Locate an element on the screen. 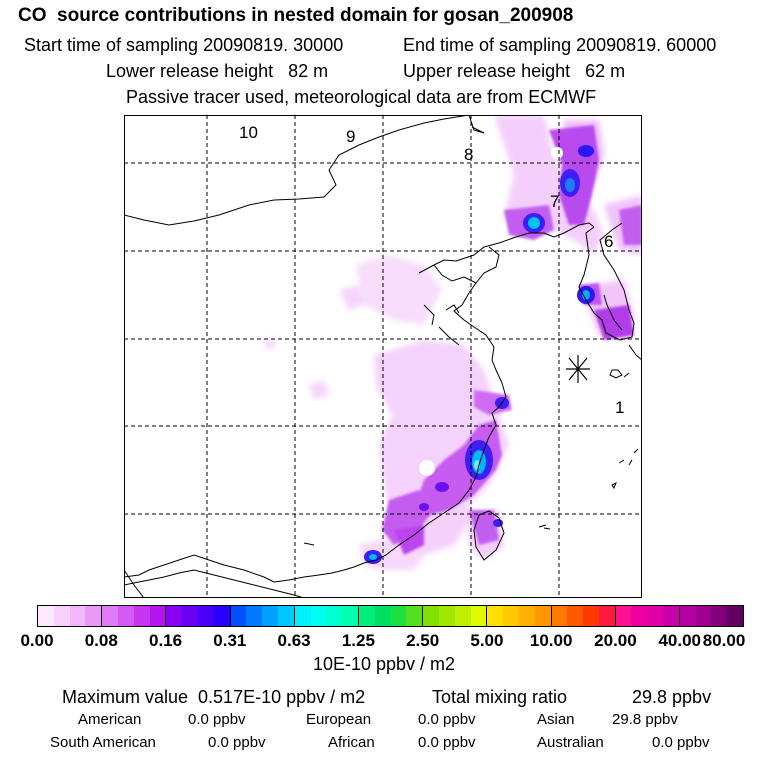 This screenshot has height=768, width=768. contribution-region: Asian is located at coordinates (556, 719).